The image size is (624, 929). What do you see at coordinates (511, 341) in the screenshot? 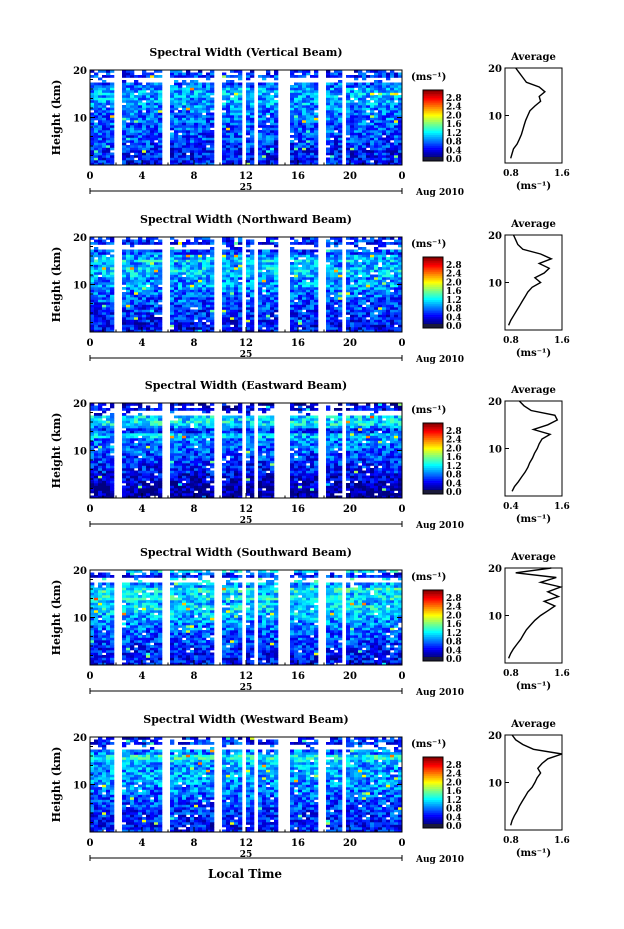
I see `profile-x-tick-label: 0.8` at bounding box center [511, 341].